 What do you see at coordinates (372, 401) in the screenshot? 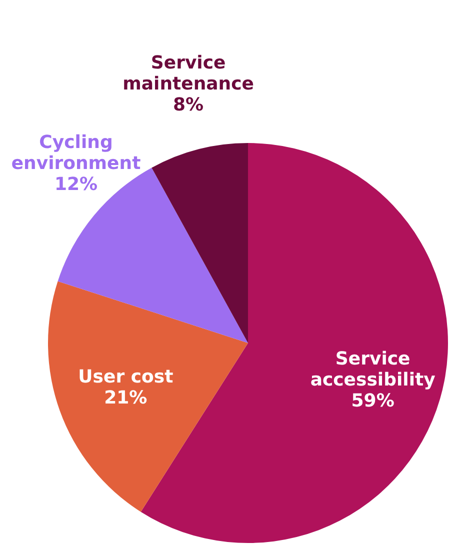
I see `data-label: 59%` at bounding box center [372, 401].